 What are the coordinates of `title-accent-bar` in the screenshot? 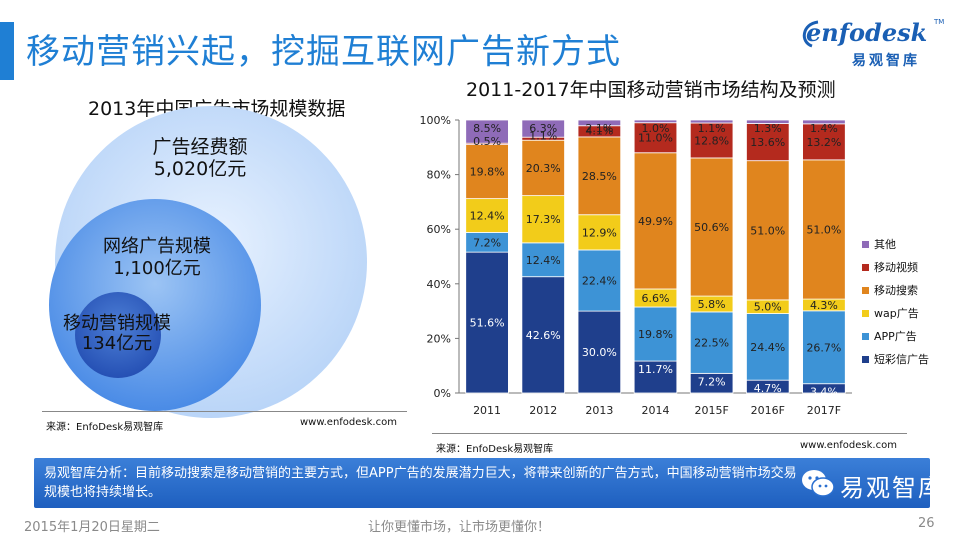 It's located at (7, 51).